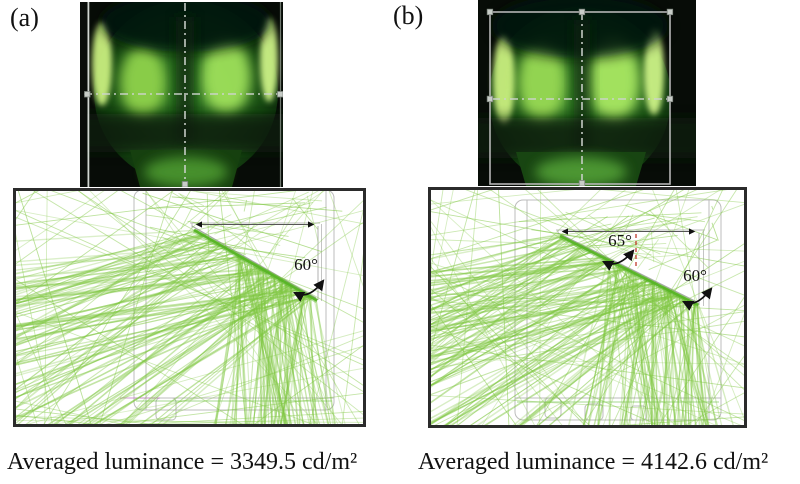 The width and height of the screenshot is (800, 484). Describe the element at coordinates (408, 15) in the screenshot. I see `panel-b-label: (b)` at that location.